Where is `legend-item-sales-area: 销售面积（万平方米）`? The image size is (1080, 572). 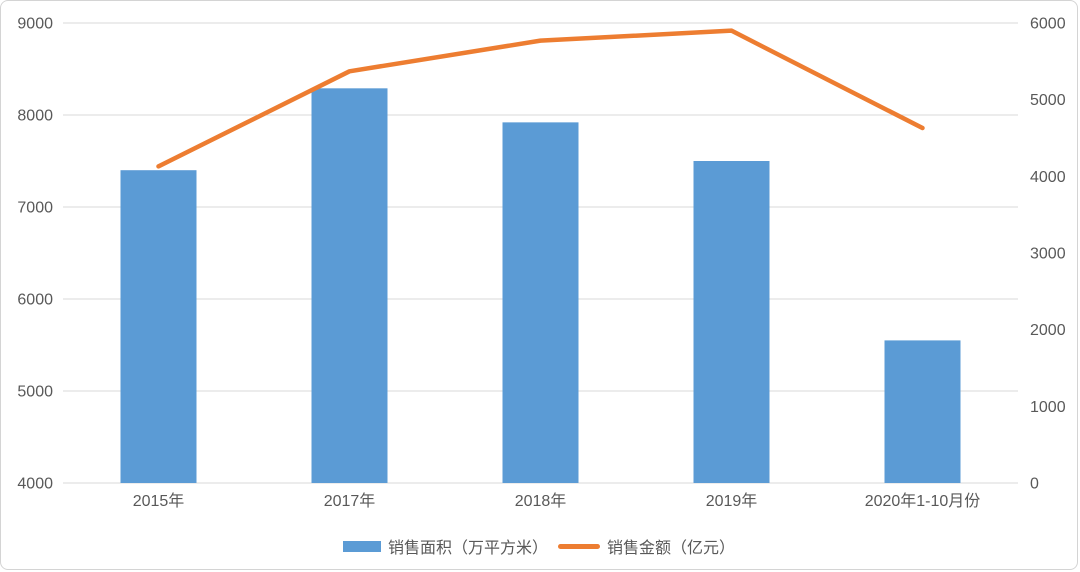 legend-item-sales-area: 销售面积（万平方米） is located at coordinates (445, 546).